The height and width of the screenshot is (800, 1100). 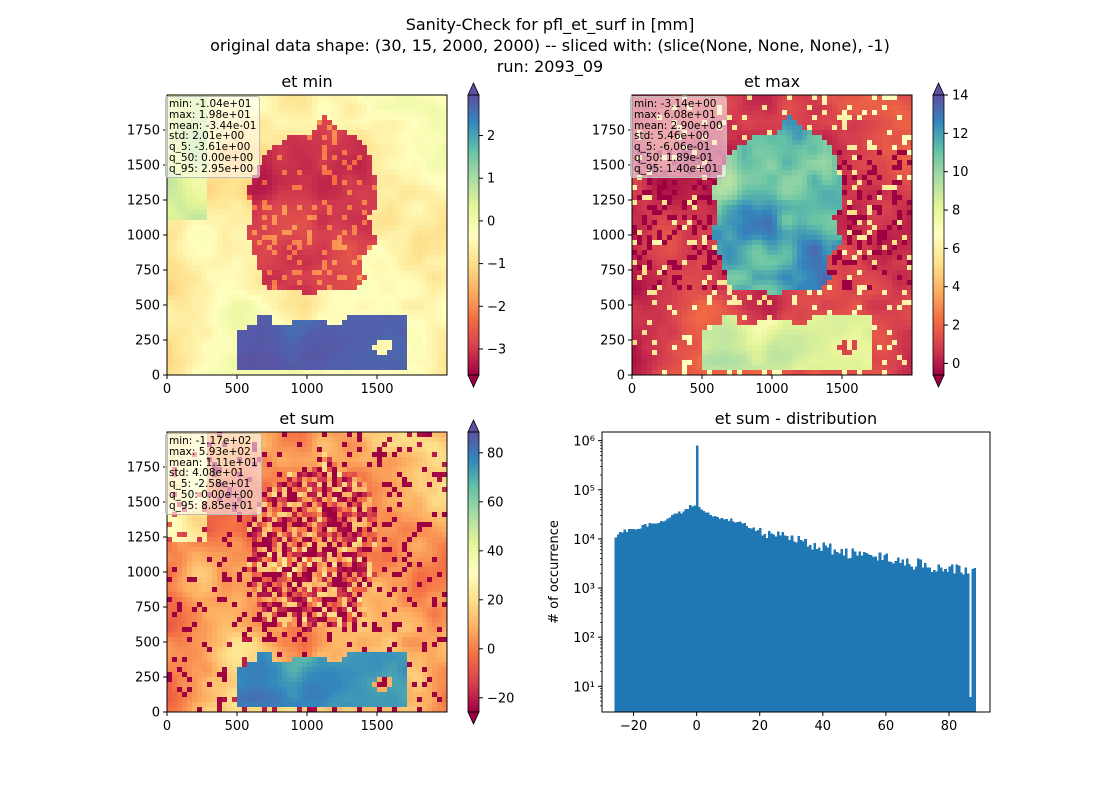 I want to click on colorbar-frame, so click(x=473, y=235).